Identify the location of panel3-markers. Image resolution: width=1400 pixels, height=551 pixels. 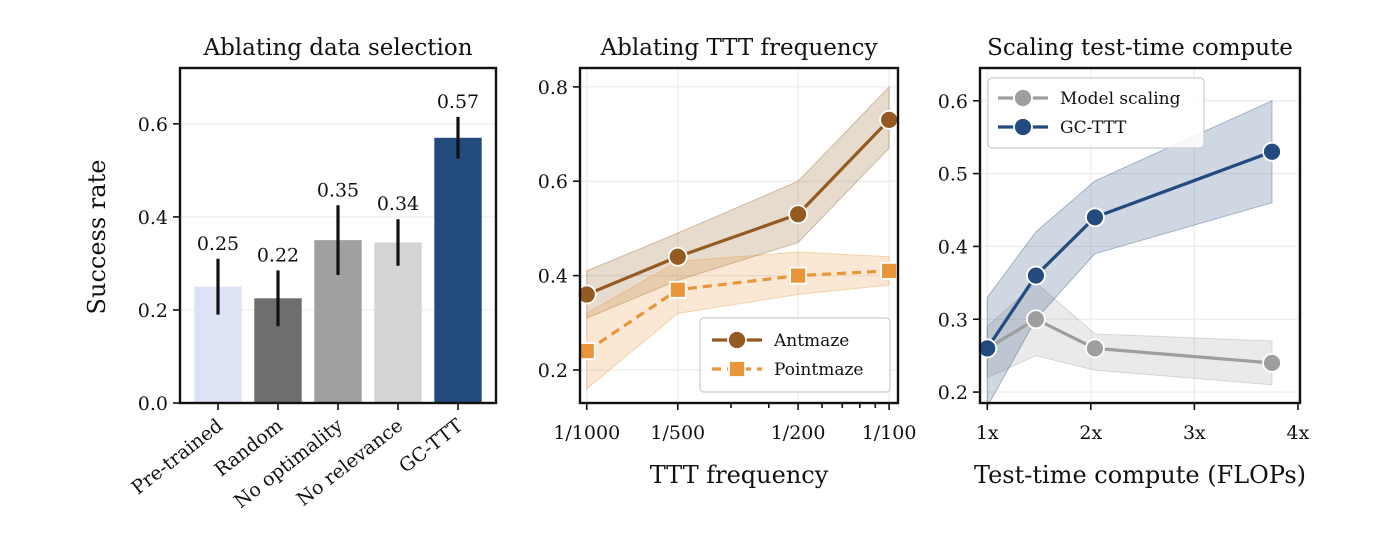
(1129, 257).